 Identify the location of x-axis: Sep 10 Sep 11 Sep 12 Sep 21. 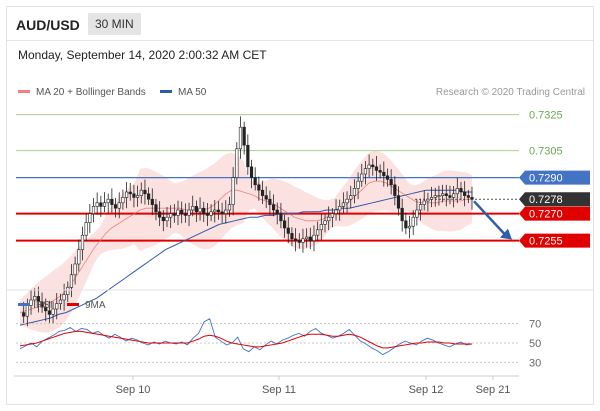
(313, 386).